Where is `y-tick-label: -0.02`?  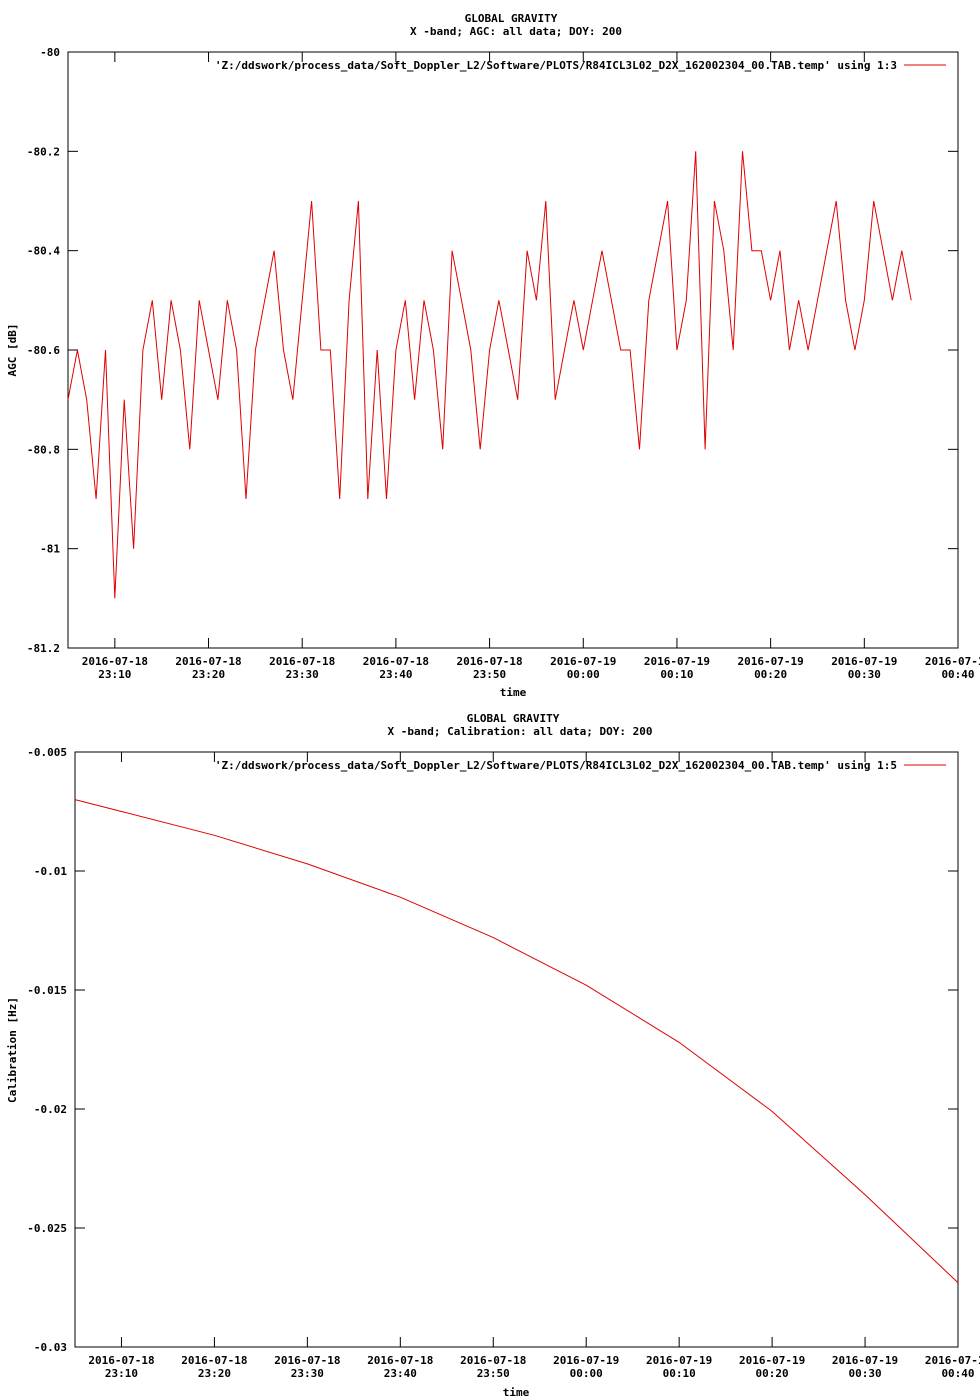 y-tick-label: -0.02 is located at coordinates (50, 1109).